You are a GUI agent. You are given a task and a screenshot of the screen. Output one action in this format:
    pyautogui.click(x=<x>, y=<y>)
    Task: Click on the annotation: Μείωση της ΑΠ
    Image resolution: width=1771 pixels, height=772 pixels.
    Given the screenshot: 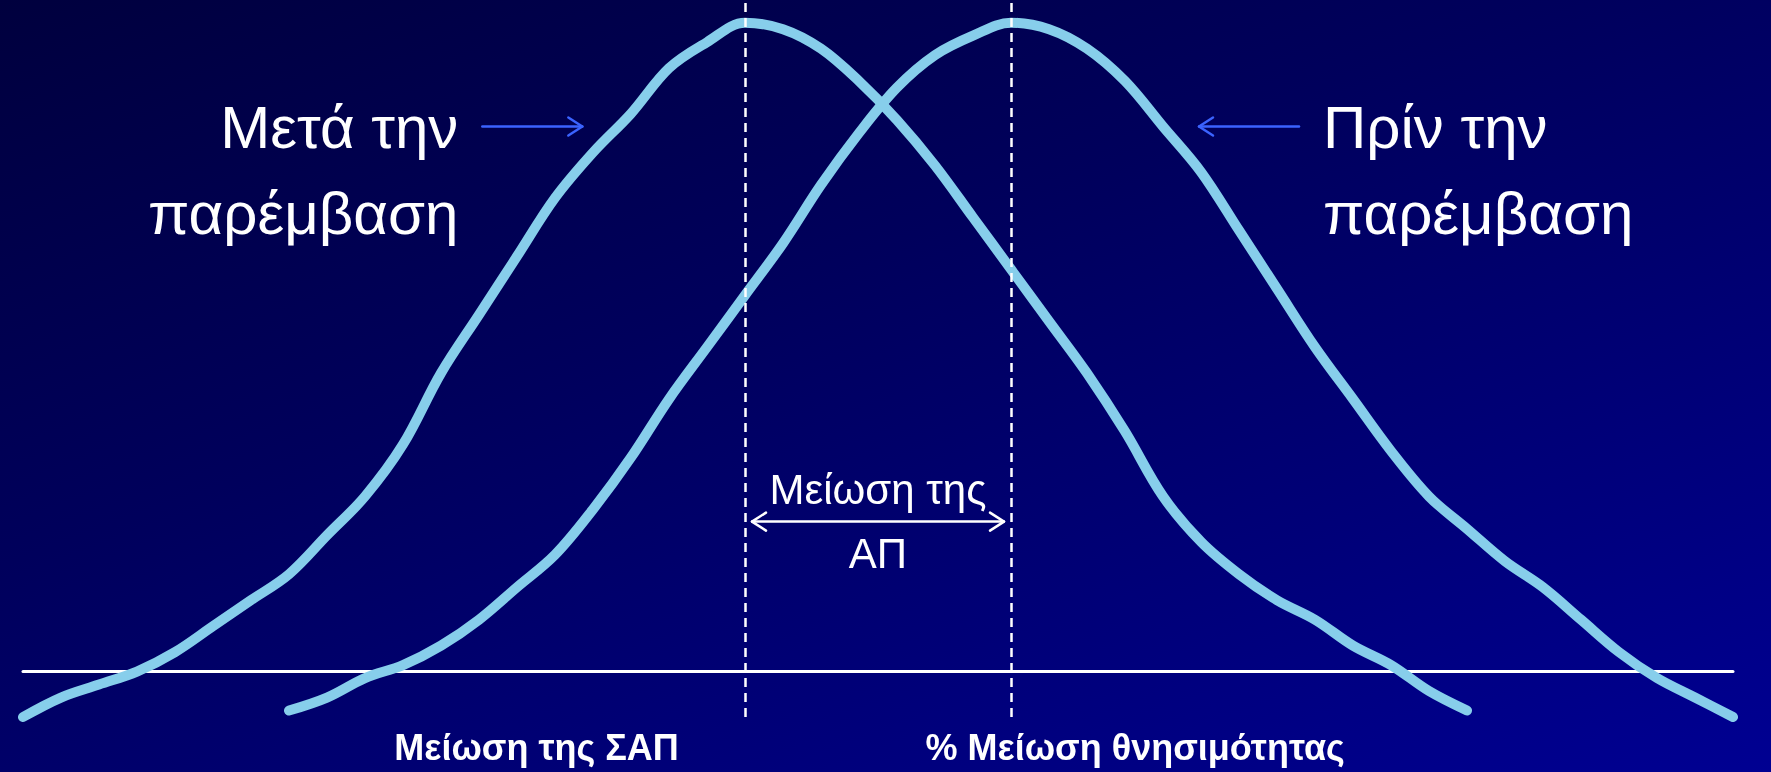 What is the action you would take?
    pyautogui.click(x=878, y=521)
    